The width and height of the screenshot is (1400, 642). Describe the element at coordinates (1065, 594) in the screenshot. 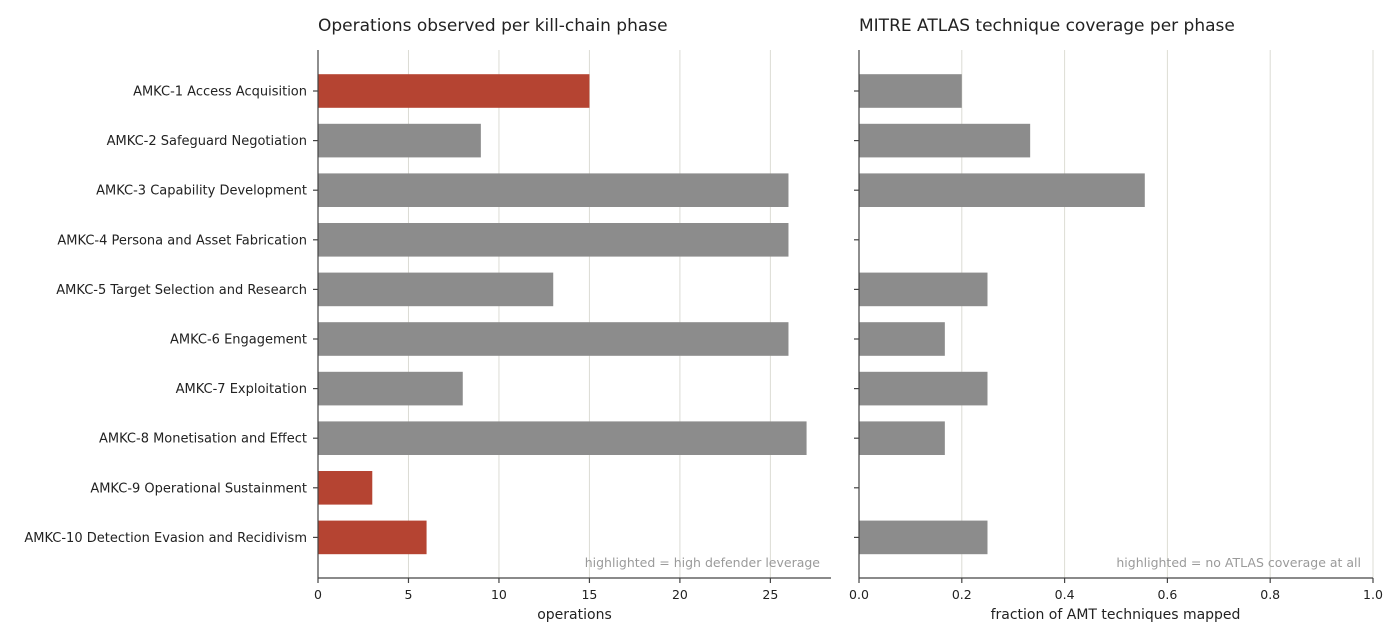

I see `x-tick-label: 0.4` at that location.